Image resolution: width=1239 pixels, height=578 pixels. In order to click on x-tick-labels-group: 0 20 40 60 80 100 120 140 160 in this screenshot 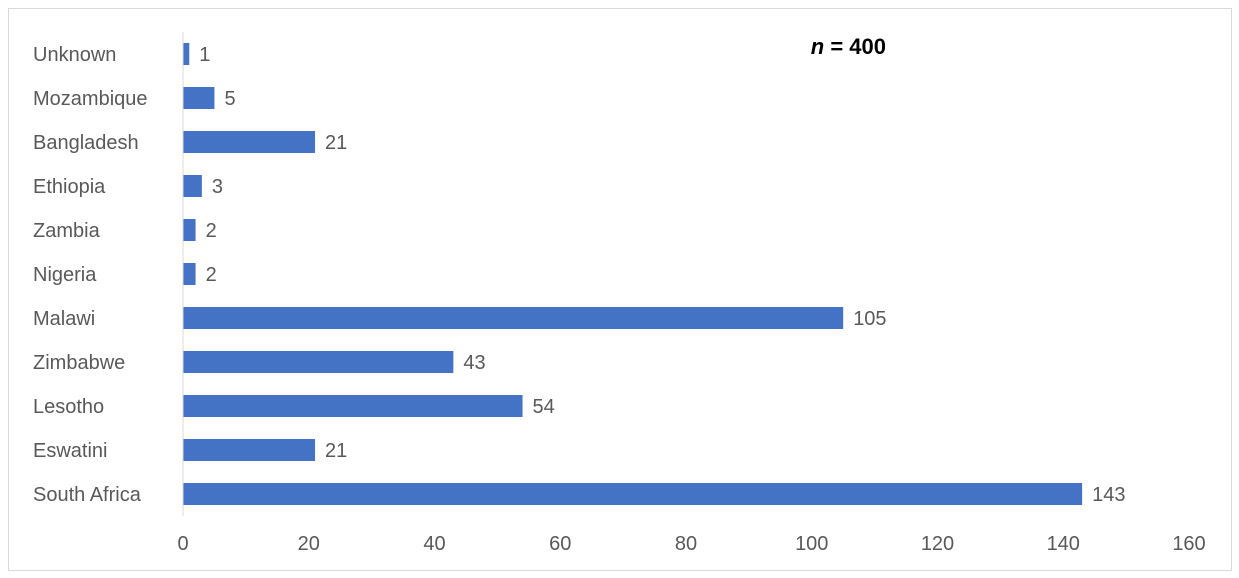, I will do `click(691, 544)`.